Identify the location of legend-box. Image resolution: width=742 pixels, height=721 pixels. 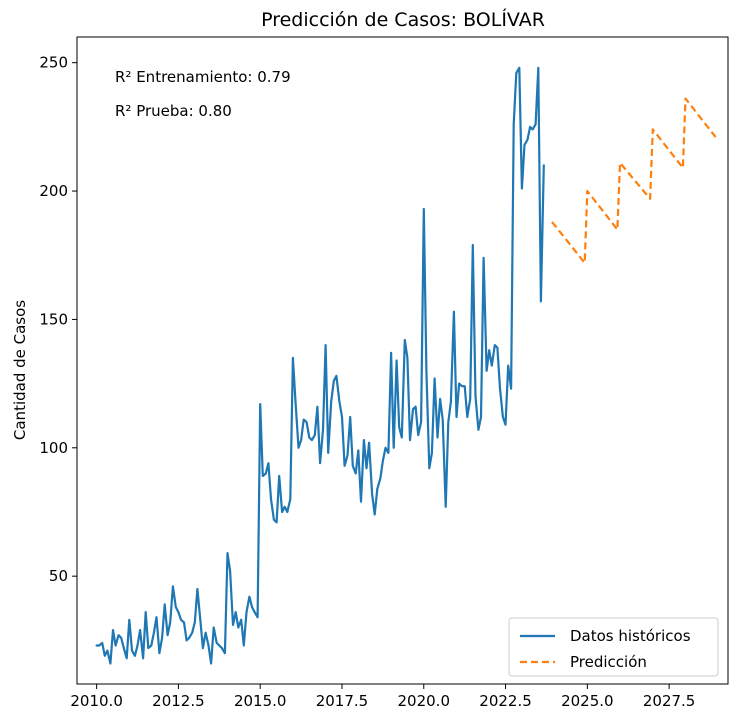
(613, 647).